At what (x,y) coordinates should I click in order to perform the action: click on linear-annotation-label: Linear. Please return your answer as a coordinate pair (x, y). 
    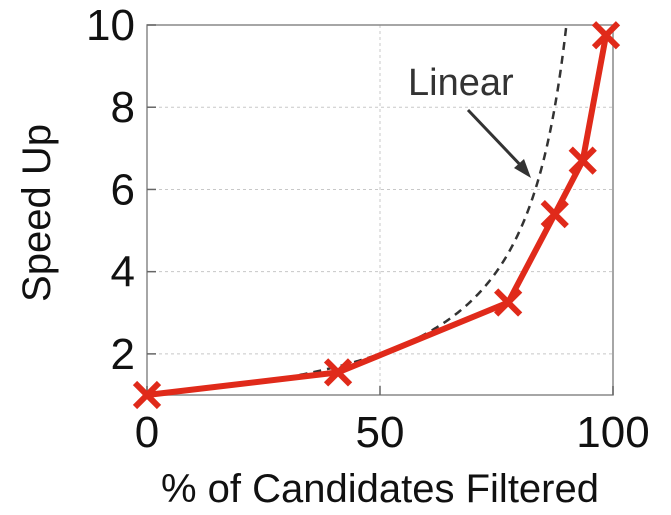
    Looking at the image, I should click on (461, 83).